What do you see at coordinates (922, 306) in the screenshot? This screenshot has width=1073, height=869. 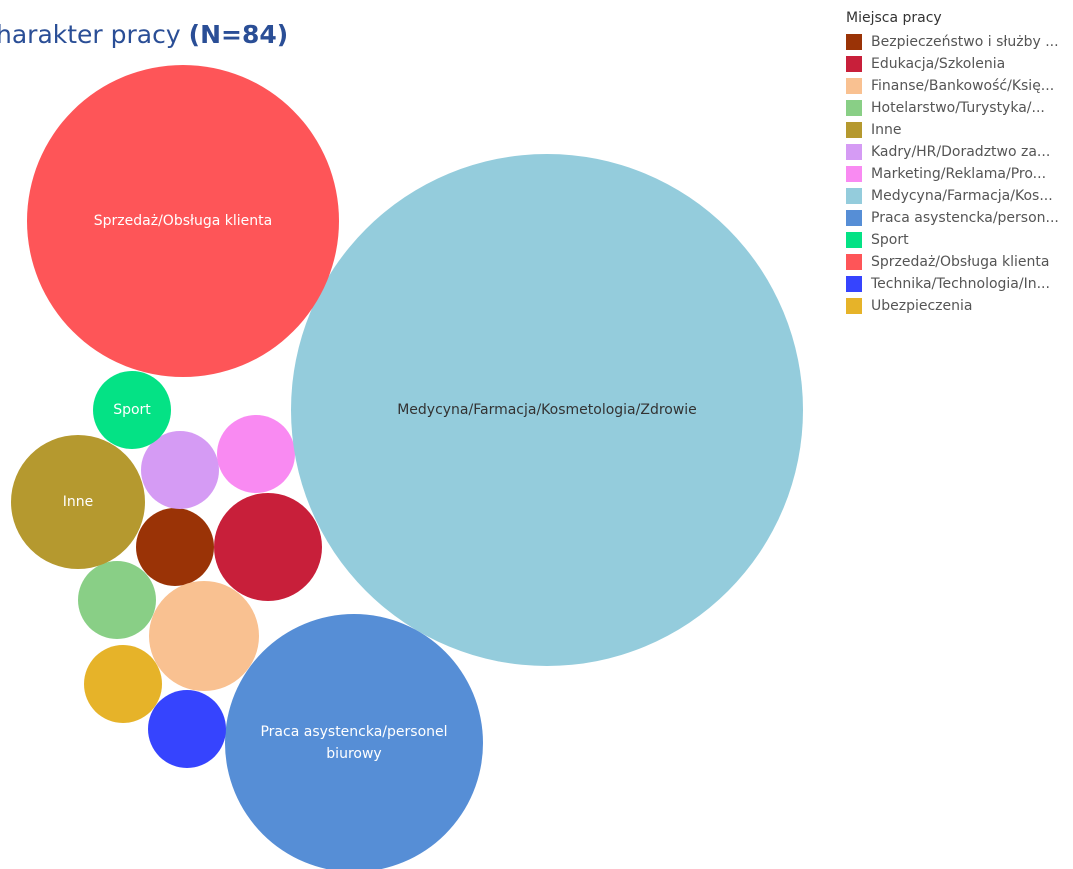 I see `legend-label: Ubezpieczenia` at bounding box center [922, 306].